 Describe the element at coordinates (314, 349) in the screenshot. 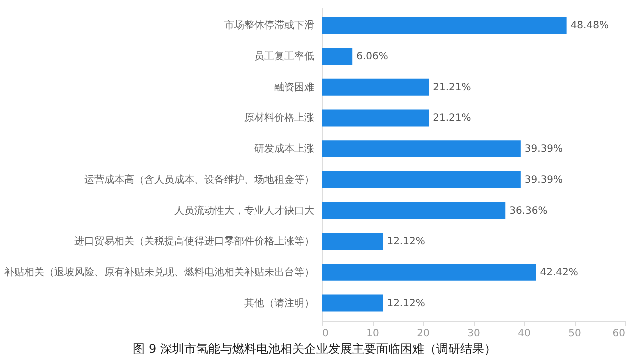

I see `text: 图 9 深圳市氢能与燃料电池相关企业发展主要面临困难（调研结果）` at that location.